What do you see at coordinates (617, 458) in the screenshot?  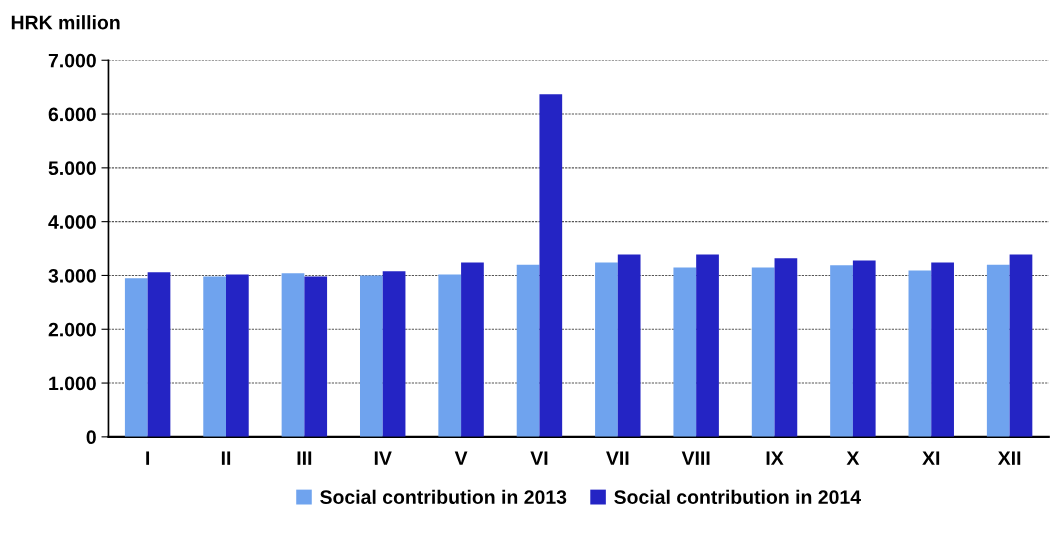 I see `x-tick-label: VII` at bounding box center [617, 458].